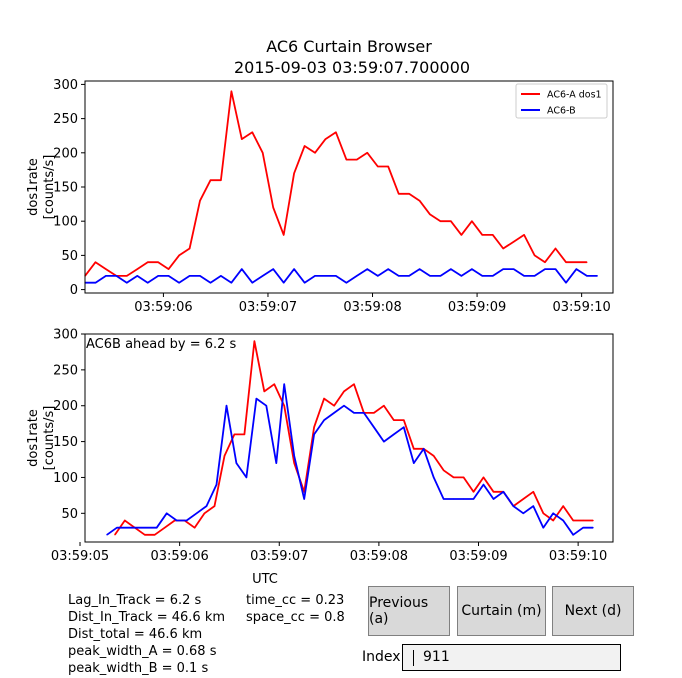 This screenshot has width=682, height=678. Describe the element at coordinates (135, 634) in the screenshot. I see `stat-dist-total: Dist_total = 46.6 km` at that location.